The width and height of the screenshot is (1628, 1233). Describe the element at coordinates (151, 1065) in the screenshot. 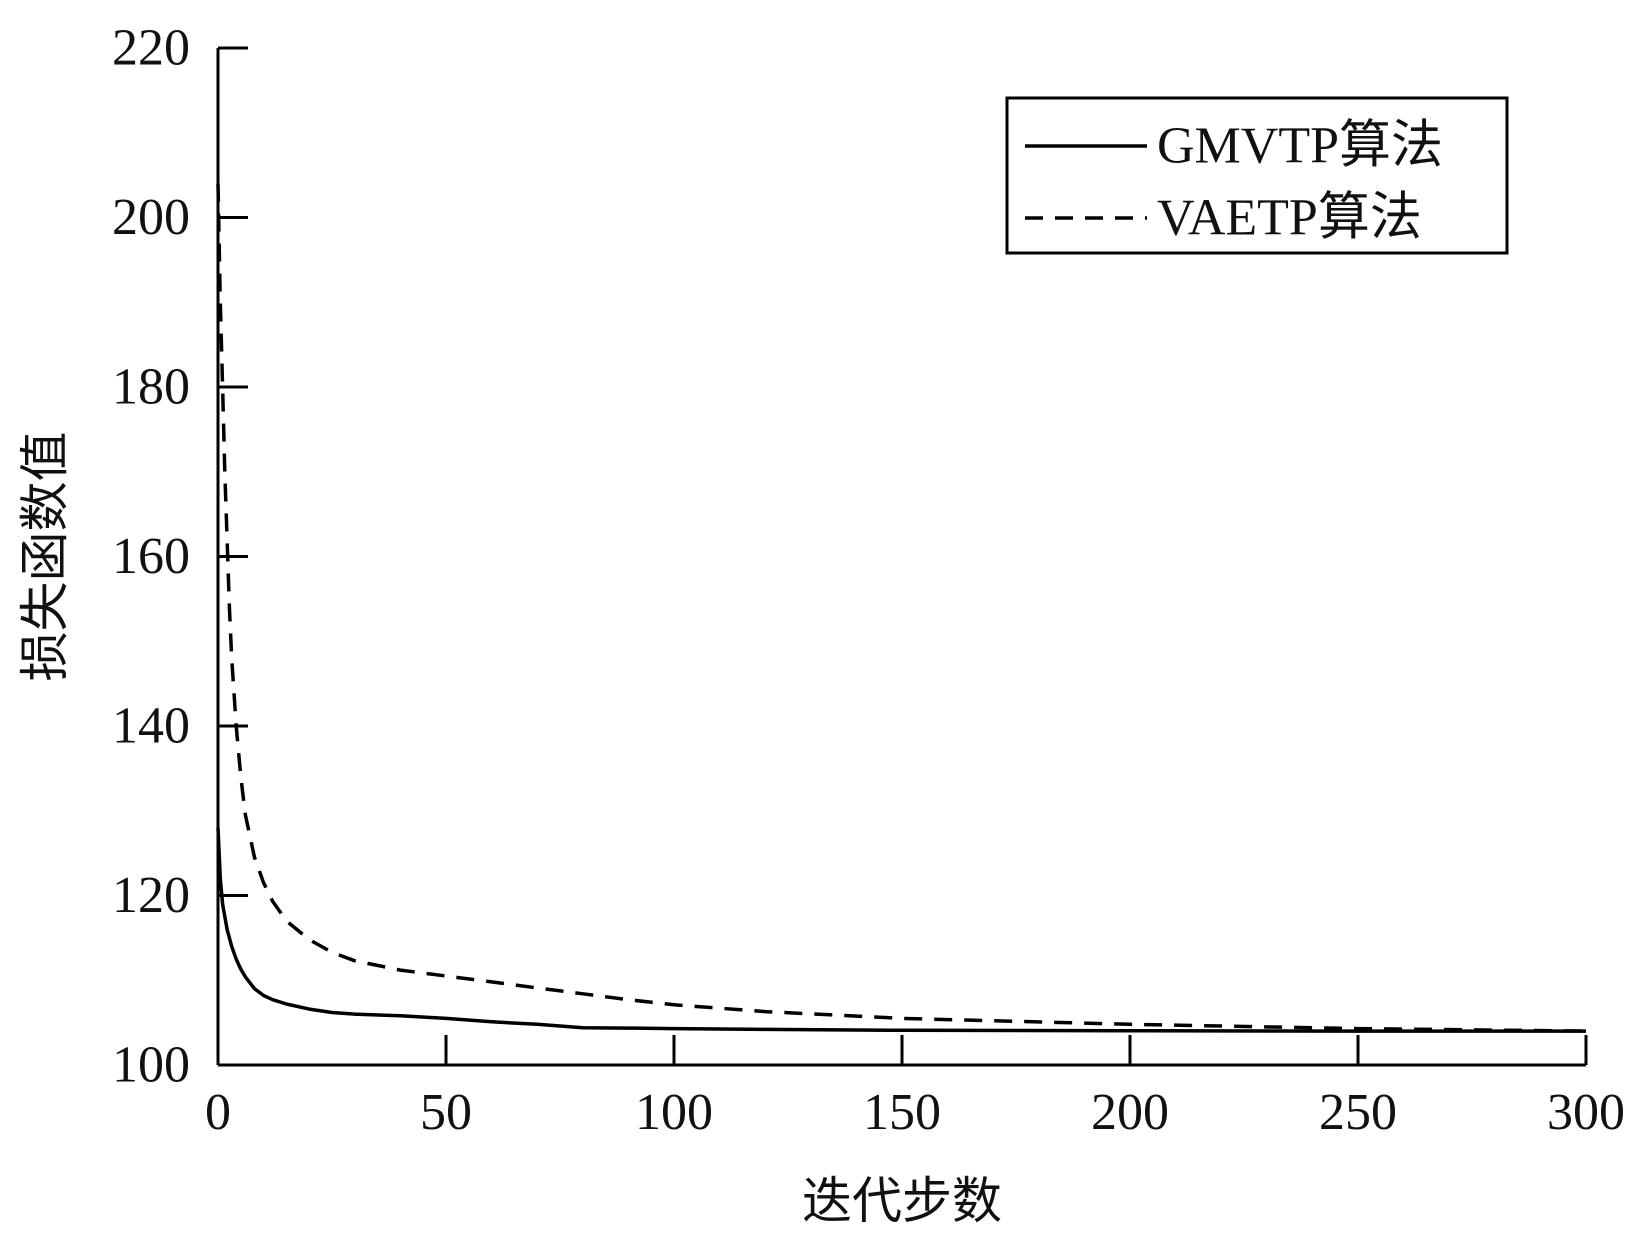

I see `y-tick-label: 100` at that location.